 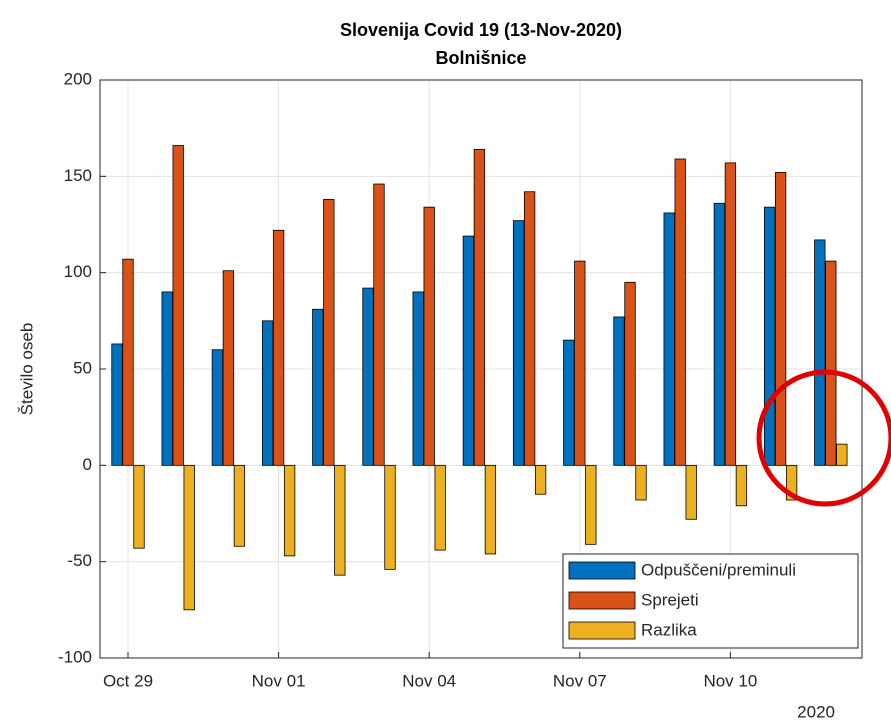 What do you see at coordinates (87, 464) in the screenshot?
I see `y-tick-label: 0` at bounding box center [87, 464].